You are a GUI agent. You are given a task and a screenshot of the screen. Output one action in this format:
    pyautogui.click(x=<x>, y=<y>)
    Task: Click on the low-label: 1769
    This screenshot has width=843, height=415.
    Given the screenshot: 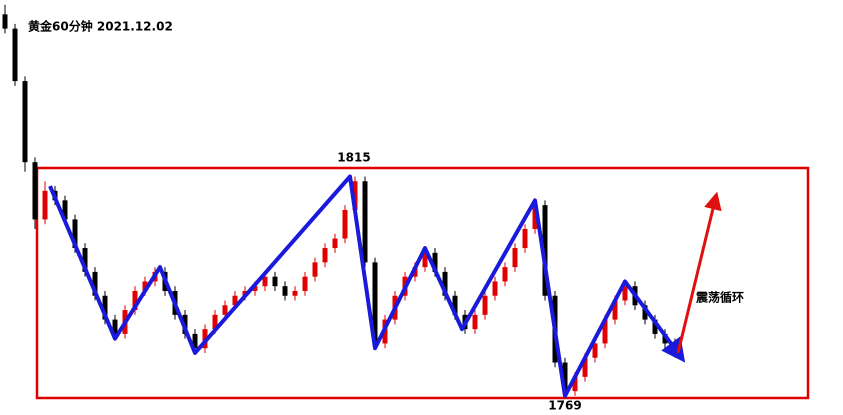 What is the action you would take?
    pyautogui.click(x=564, y=406)
    